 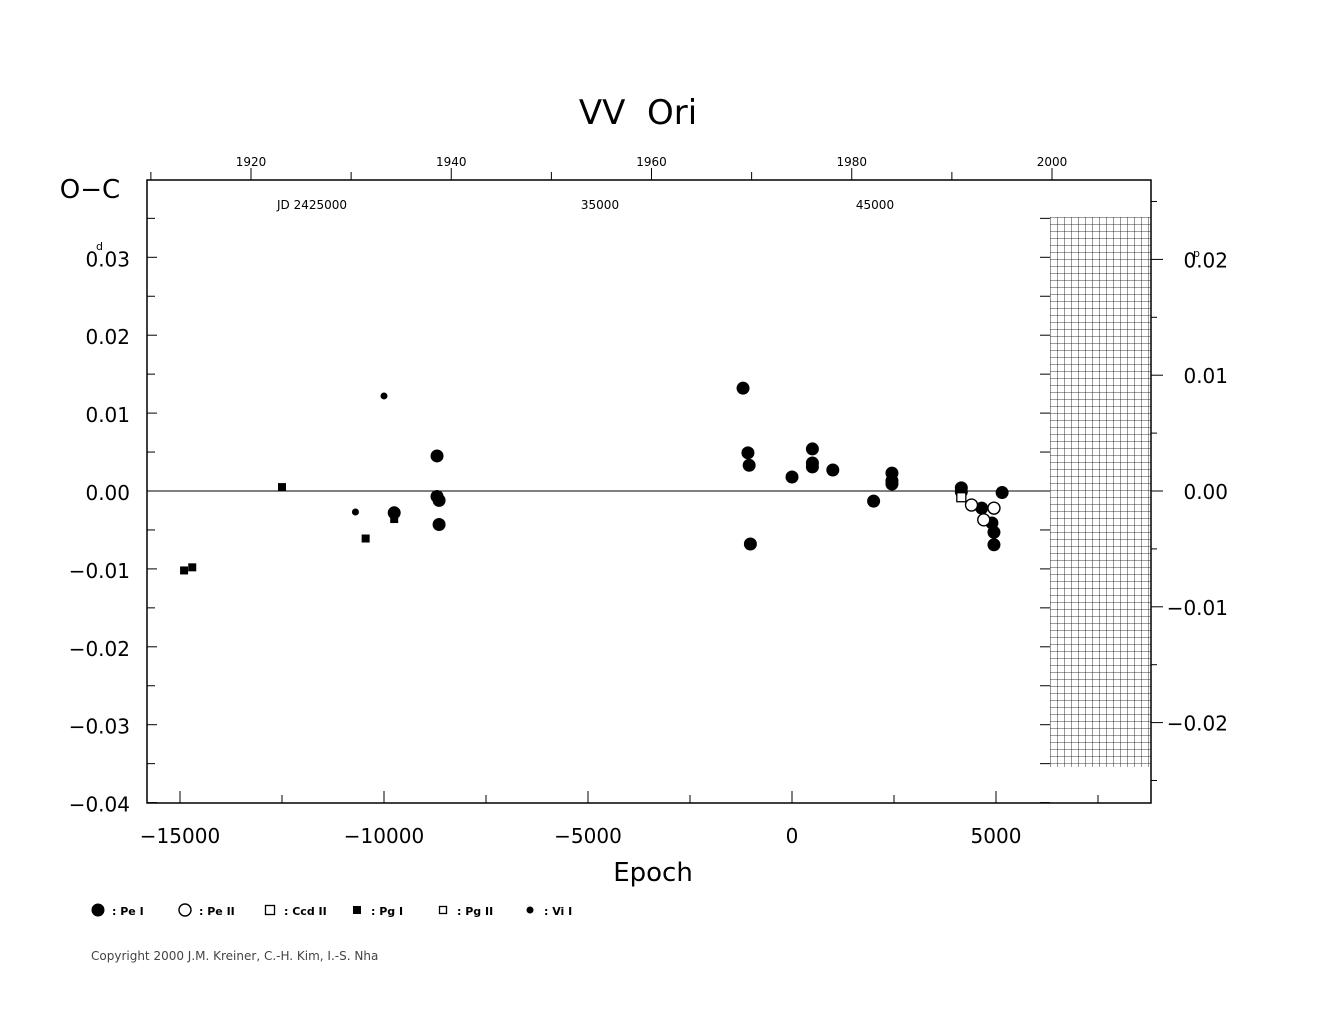 I want to click on left-tick-label: −0.02, so click(x=99, y=649).